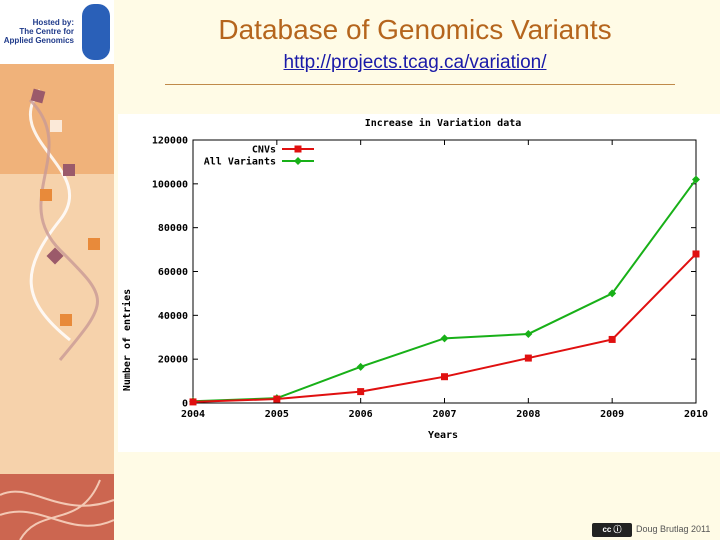 This screenshot has width=720, height=540. I want to click on legend-label-cnvs: CNVs, so click(264, 150).